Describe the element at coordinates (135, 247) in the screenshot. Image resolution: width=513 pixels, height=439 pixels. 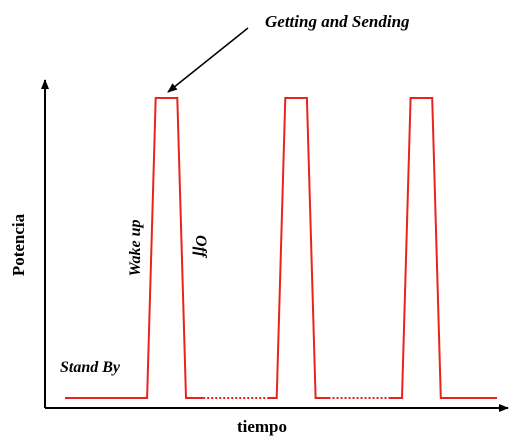
I see `rise-label: Wake up` at that location.